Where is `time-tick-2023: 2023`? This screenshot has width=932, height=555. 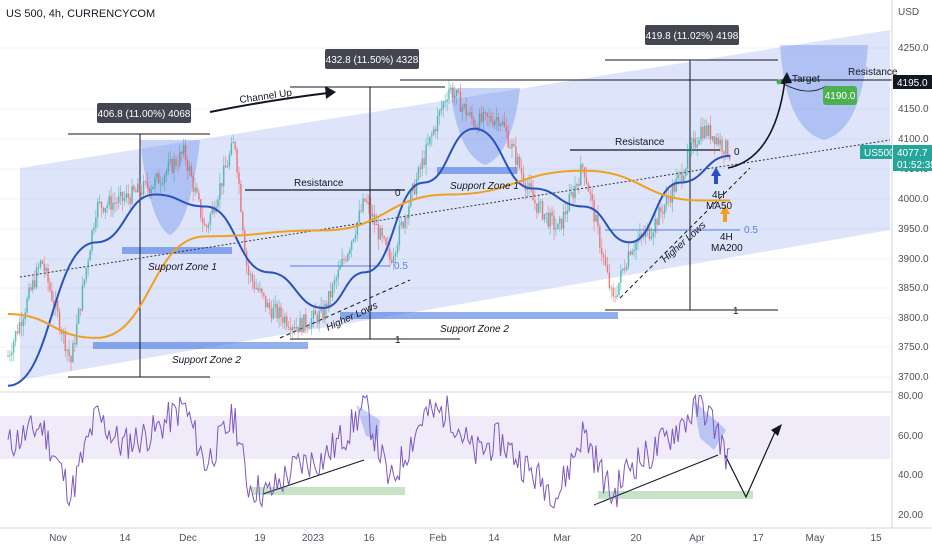 time-tick-2023: 2023 is located at coordinates (313, 538).